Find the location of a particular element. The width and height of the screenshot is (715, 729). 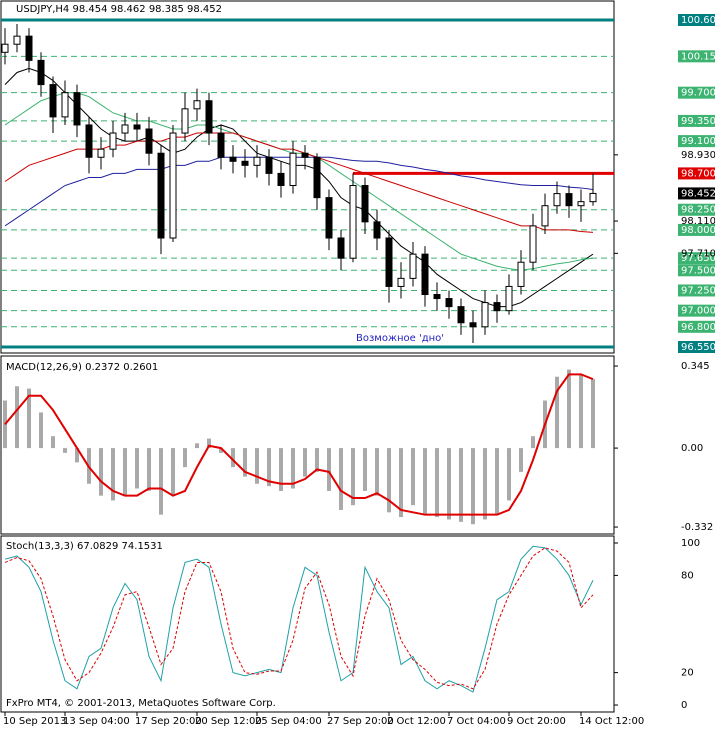

level-label: 98.250 is located at coordinates (698, 210).